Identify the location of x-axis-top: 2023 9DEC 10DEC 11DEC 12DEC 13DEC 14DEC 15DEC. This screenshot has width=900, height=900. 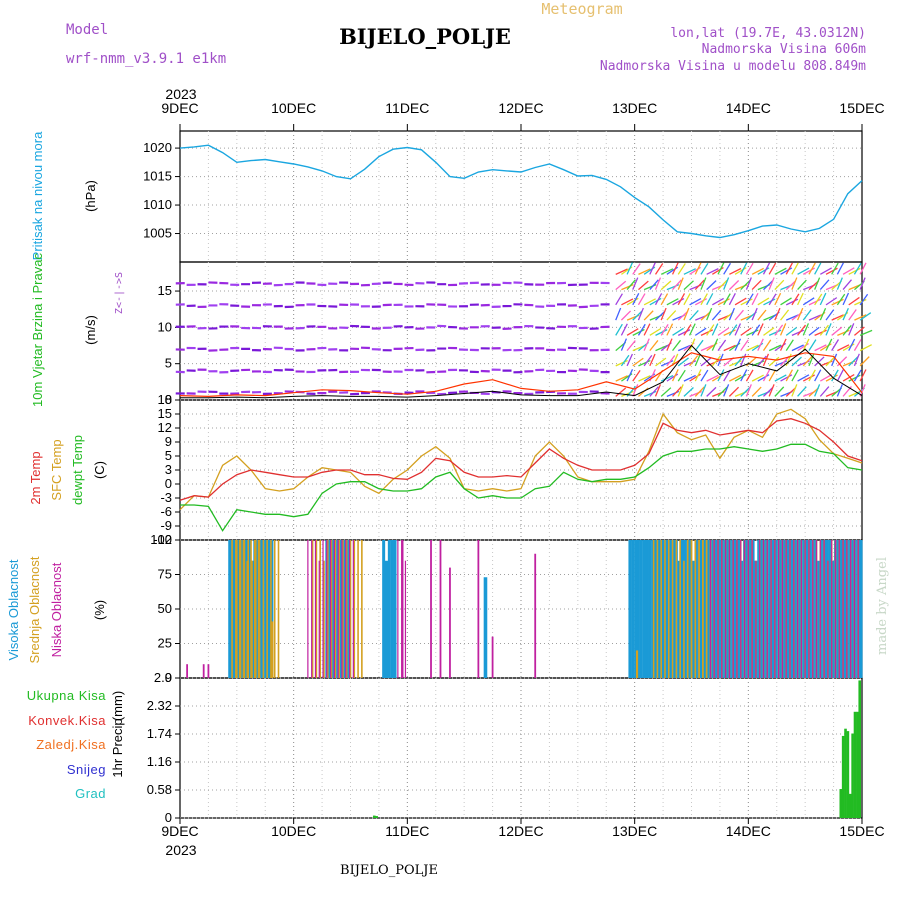
(523, 108).